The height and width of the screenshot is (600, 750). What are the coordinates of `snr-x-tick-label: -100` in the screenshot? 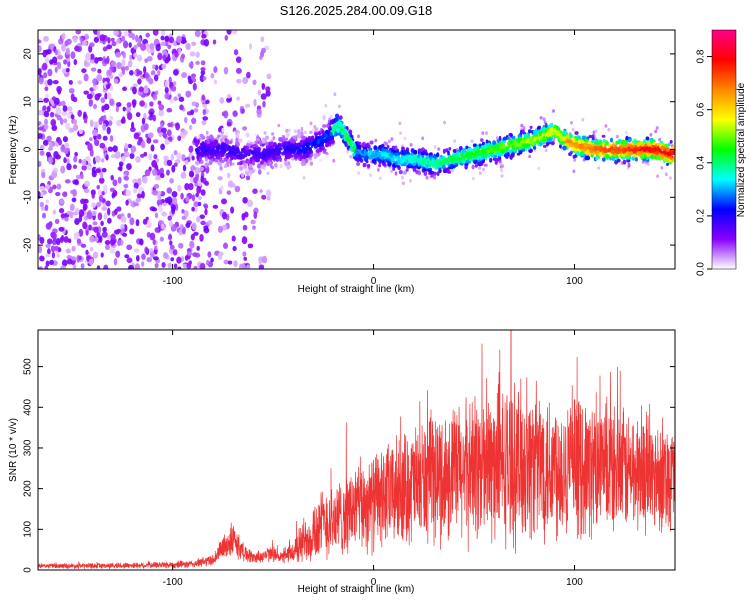 It's located at (173, 582).